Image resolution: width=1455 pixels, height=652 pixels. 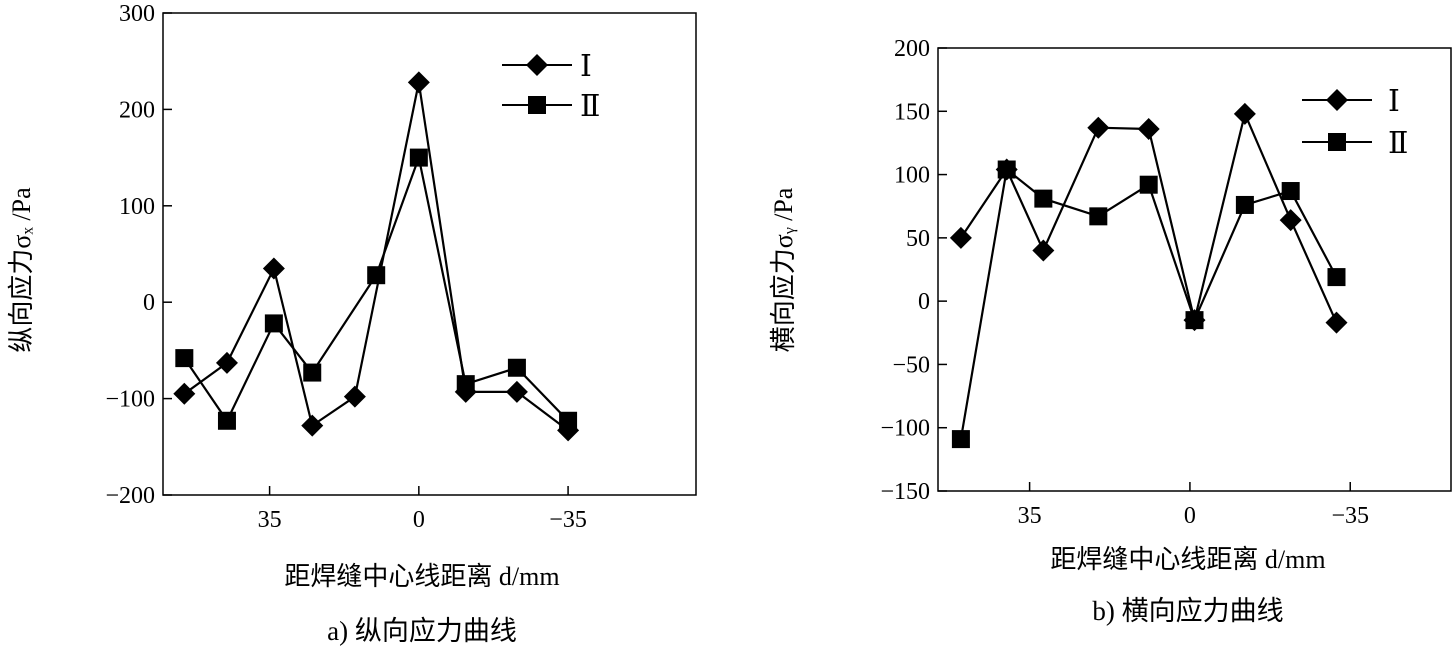 I want to click on chart-a-x-axis-label: 距焊缝中心线距离 d/mm, so click(x=421, y=576).